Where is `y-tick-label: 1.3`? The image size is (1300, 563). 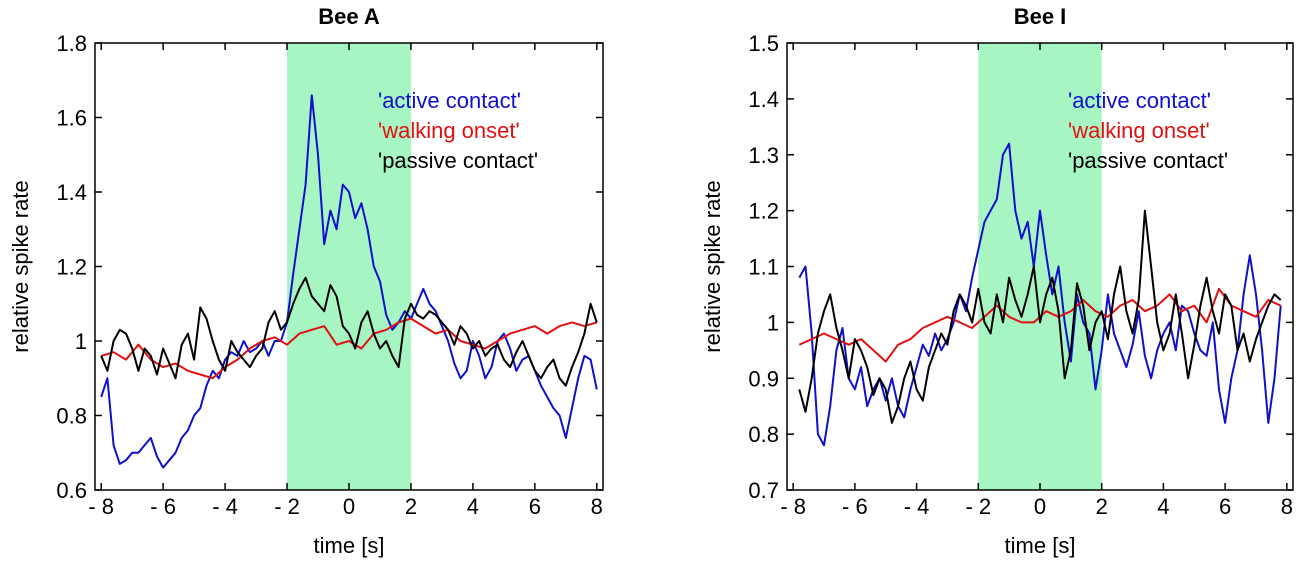
y-tick-label: 1.3 is located at coordinates (763, 155).